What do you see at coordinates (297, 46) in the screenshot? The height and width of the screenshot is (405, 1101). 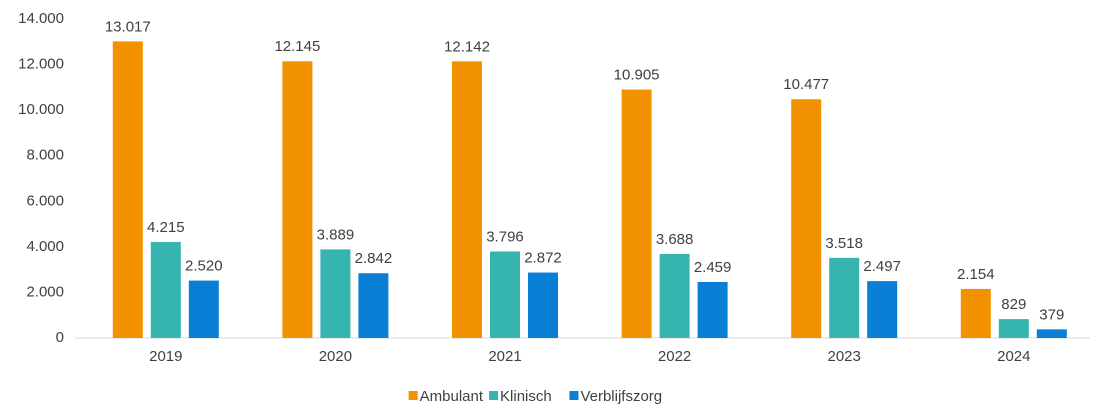 I see `value-label: 12.145` at bounding box center [297, 46].